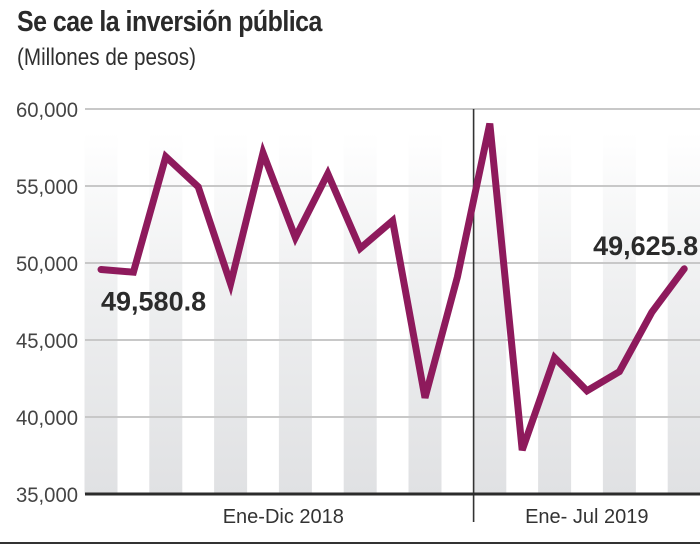 Image resolution: width=700 pixels, height=544 pixels. Describe the element at coordinates (645, 246) in the screenshot. I see `data-label: 49,625.8` at that location.